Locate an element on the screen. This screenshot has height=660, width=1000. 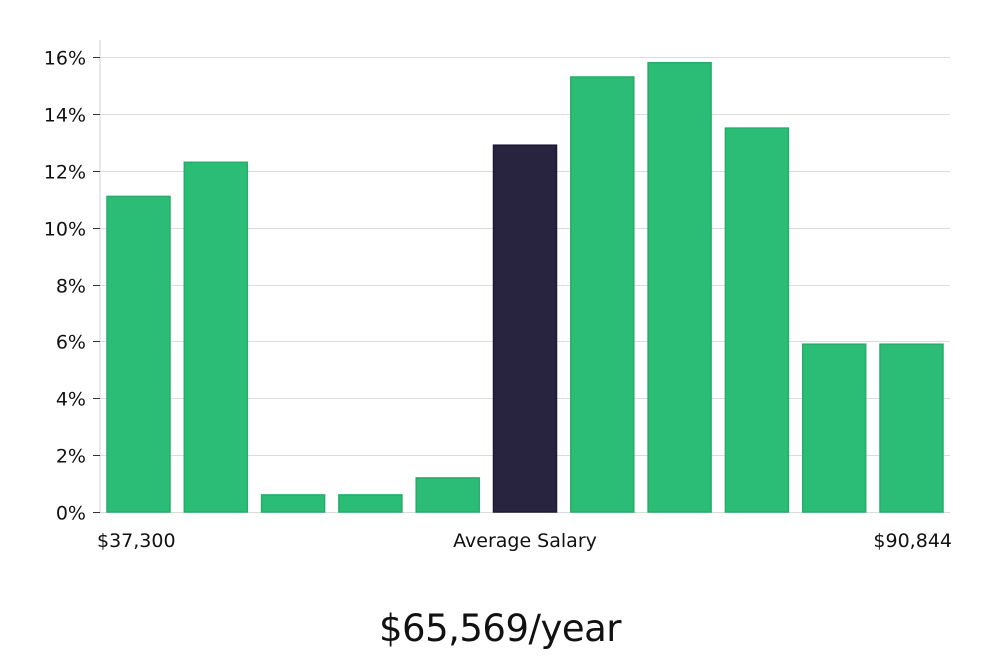
y-tick-label: 2% is located at coordinates (71, 457).